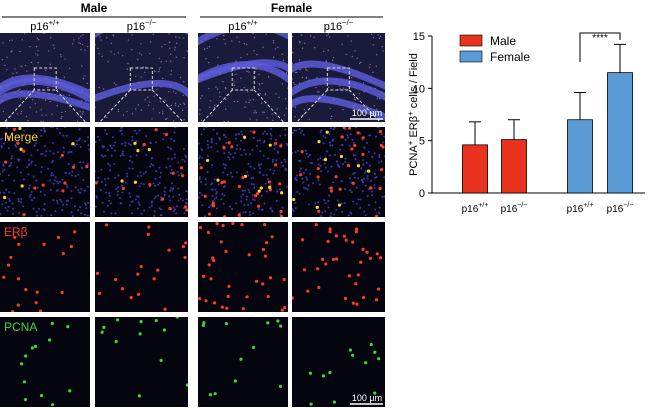  I want to click on micrograph, so click(338, 267).